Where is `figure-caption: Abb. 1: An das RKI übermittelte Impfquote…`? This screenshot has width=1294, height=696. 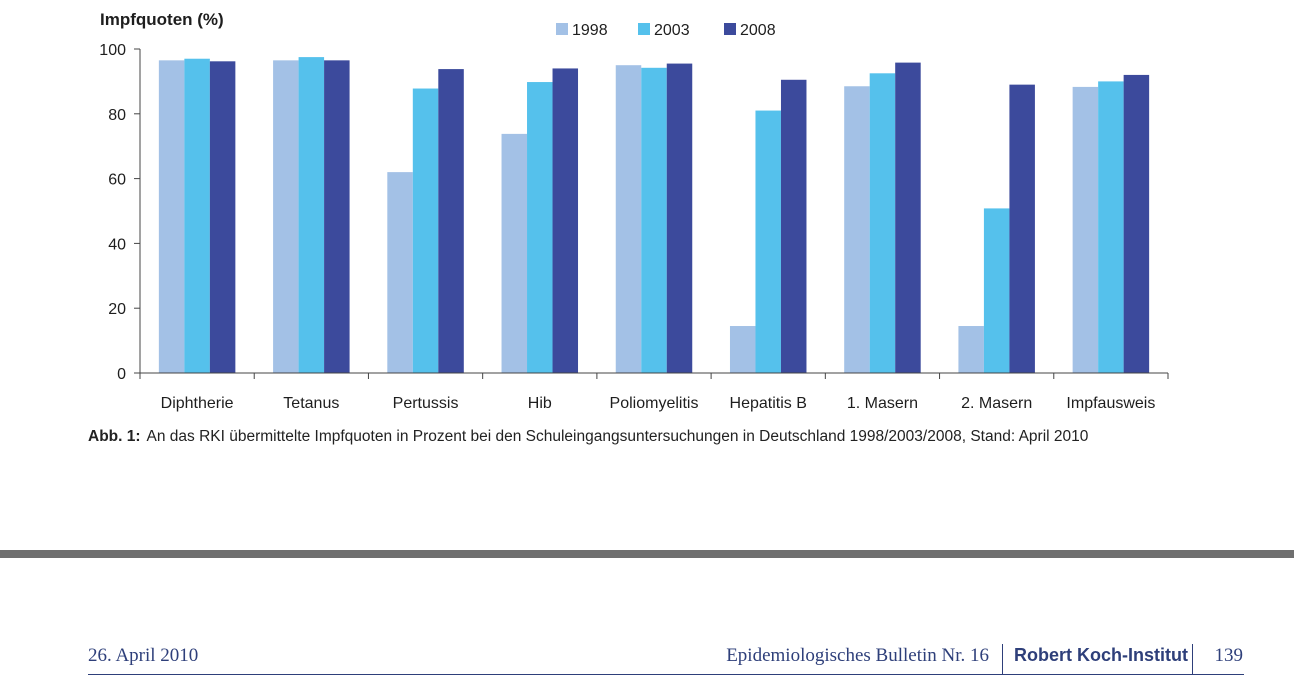
figure-caption: Abb. 1: An das RKI übermittelte Impfquote… is located at coordinates (588, 437).